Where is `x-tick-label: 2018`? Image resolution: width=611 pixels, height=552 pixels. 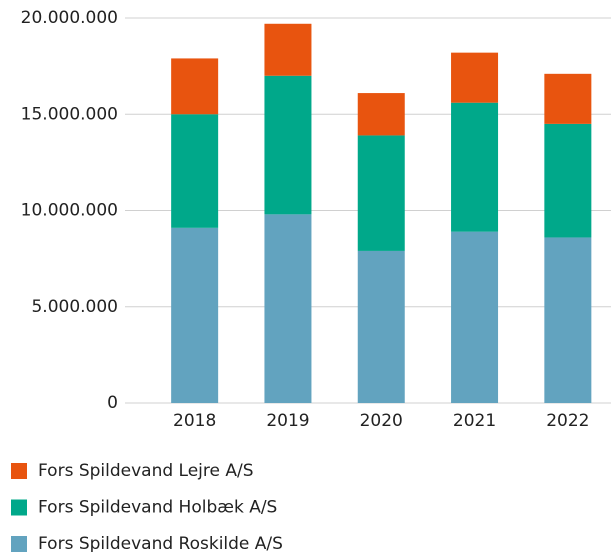 x-tick-label: 2018 is located at coordinates (194, 421).